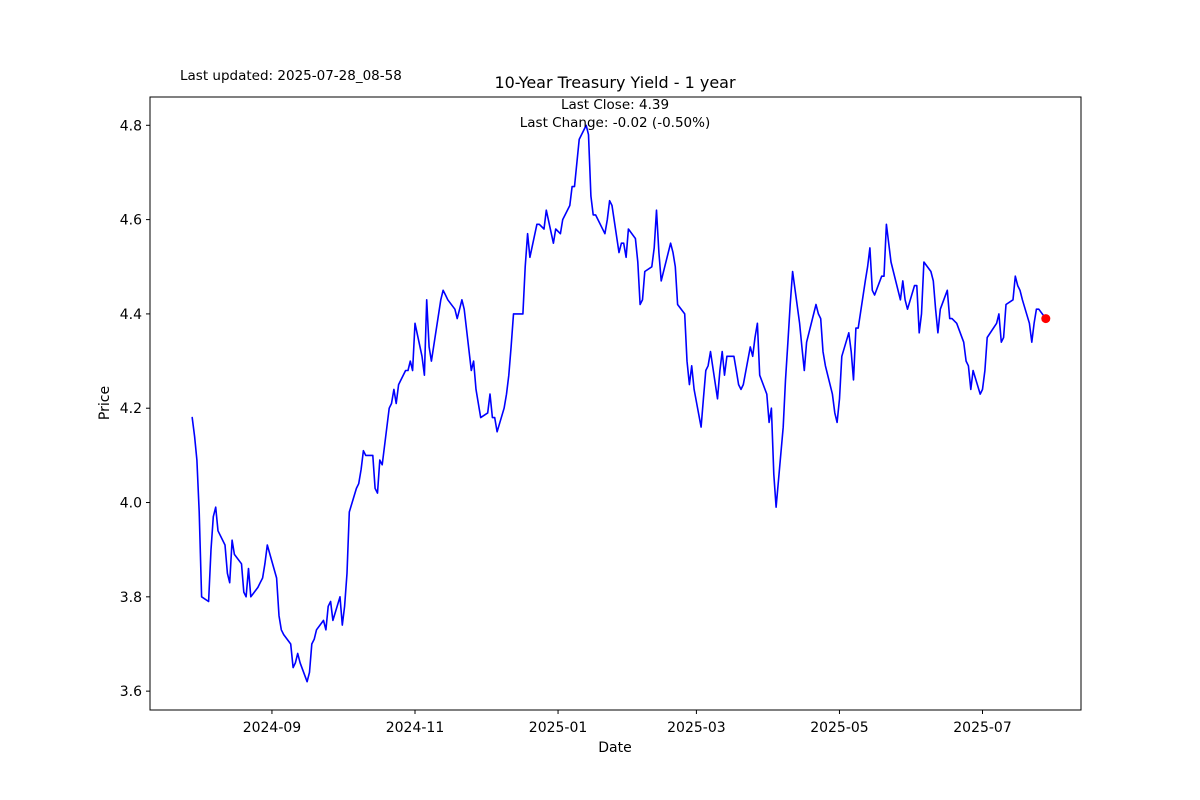 Image resolution: width=1200 pixels, height=800 pixels. I want to click on last-close-marker, so click(1046, 319).